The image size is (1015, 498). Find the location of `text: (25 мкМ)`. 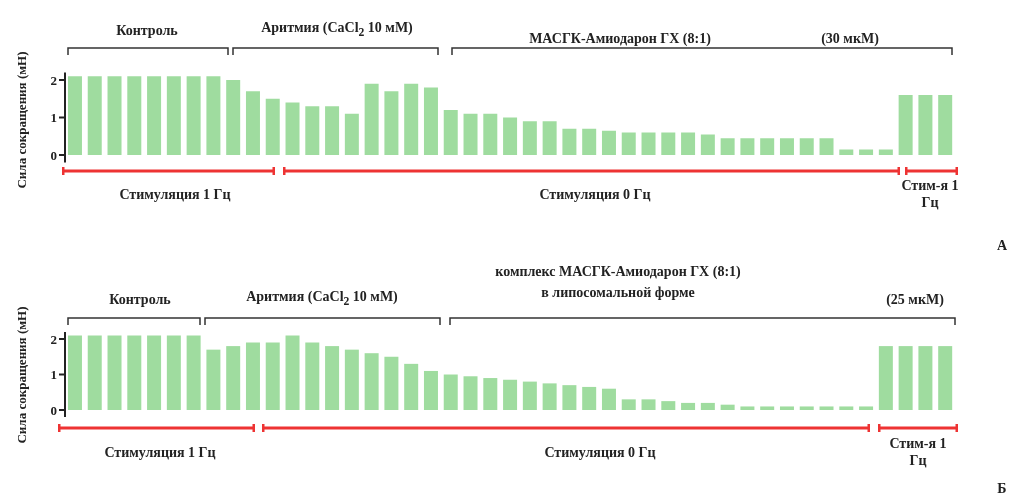

text: (25 мкМ) is located at coordinates (915, 299).